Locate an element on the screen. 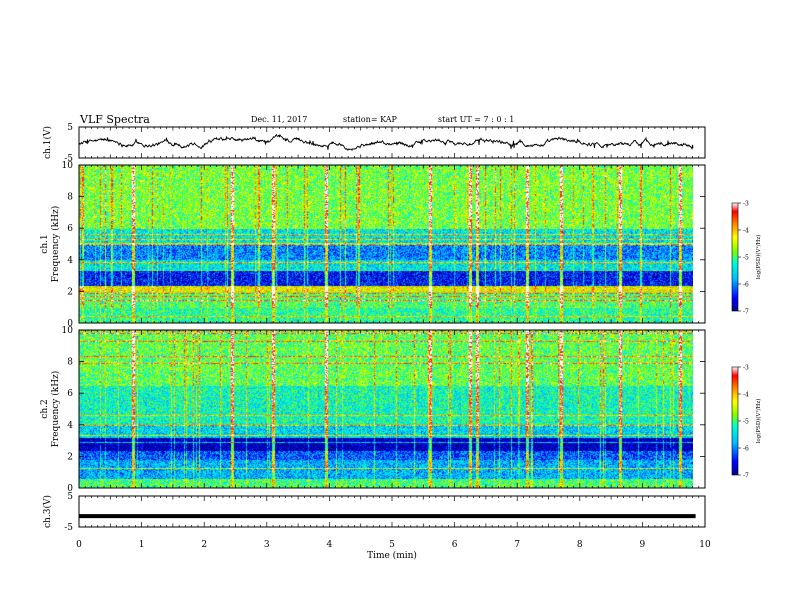 The image size is (792, 612). date-label: Dec. 11, 2017 is located at coordinates (279, 119).